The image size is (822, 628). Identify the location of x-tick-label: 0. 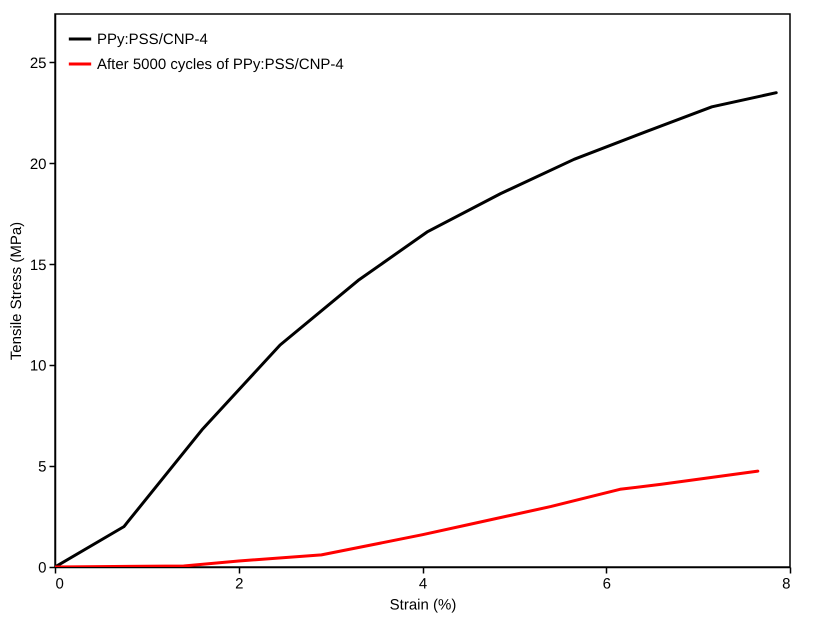
(60, 584).